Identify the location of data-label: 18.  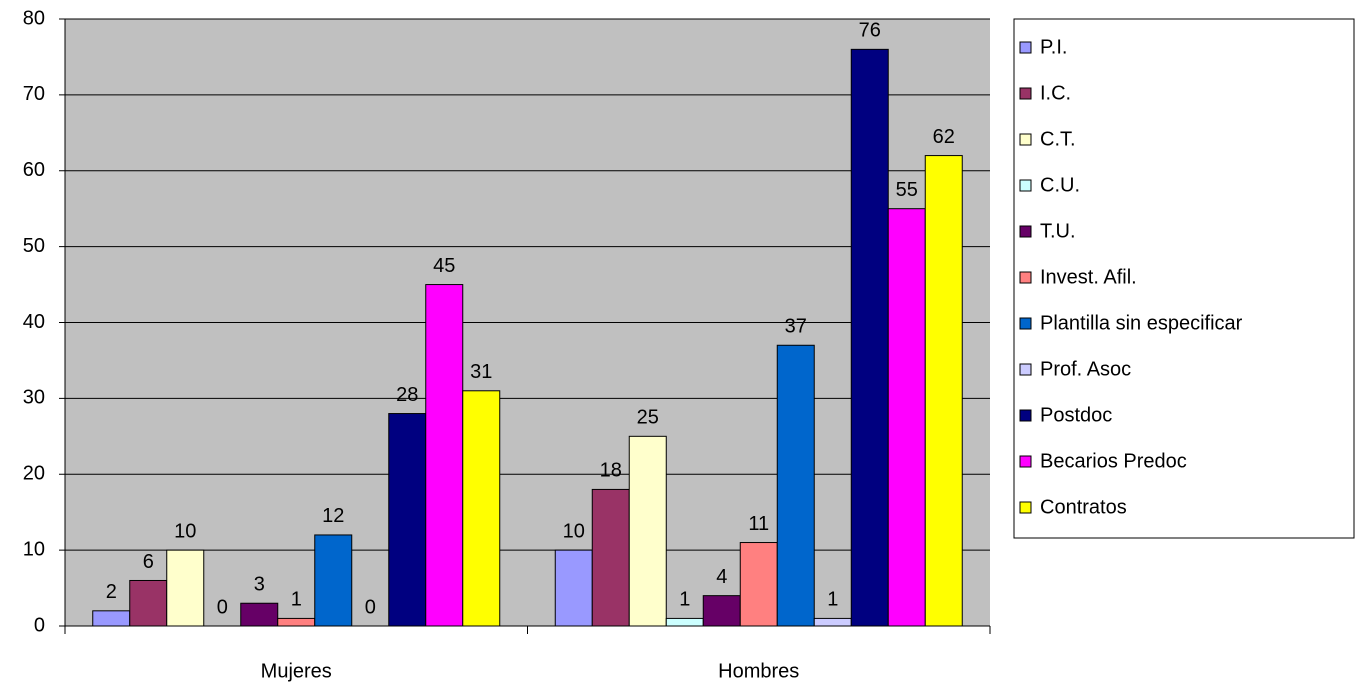
(611, 471).